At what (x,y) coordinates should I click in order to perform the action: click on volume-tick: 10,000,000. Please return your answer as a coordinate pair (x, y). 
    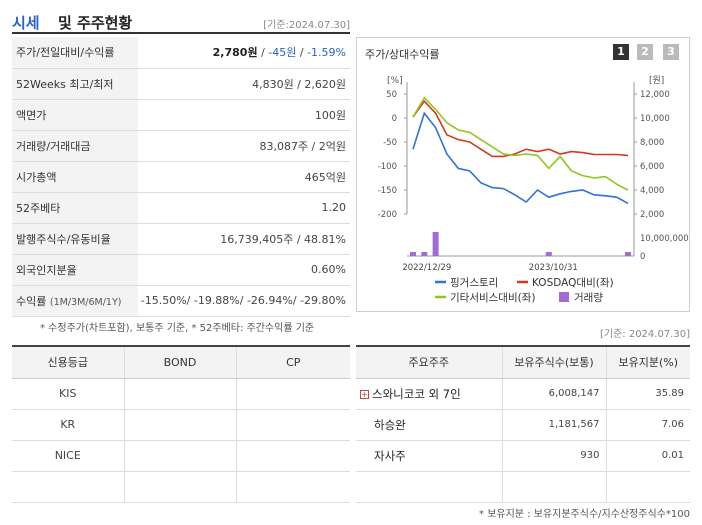
    Looking at the image, I should click on (664, 239).